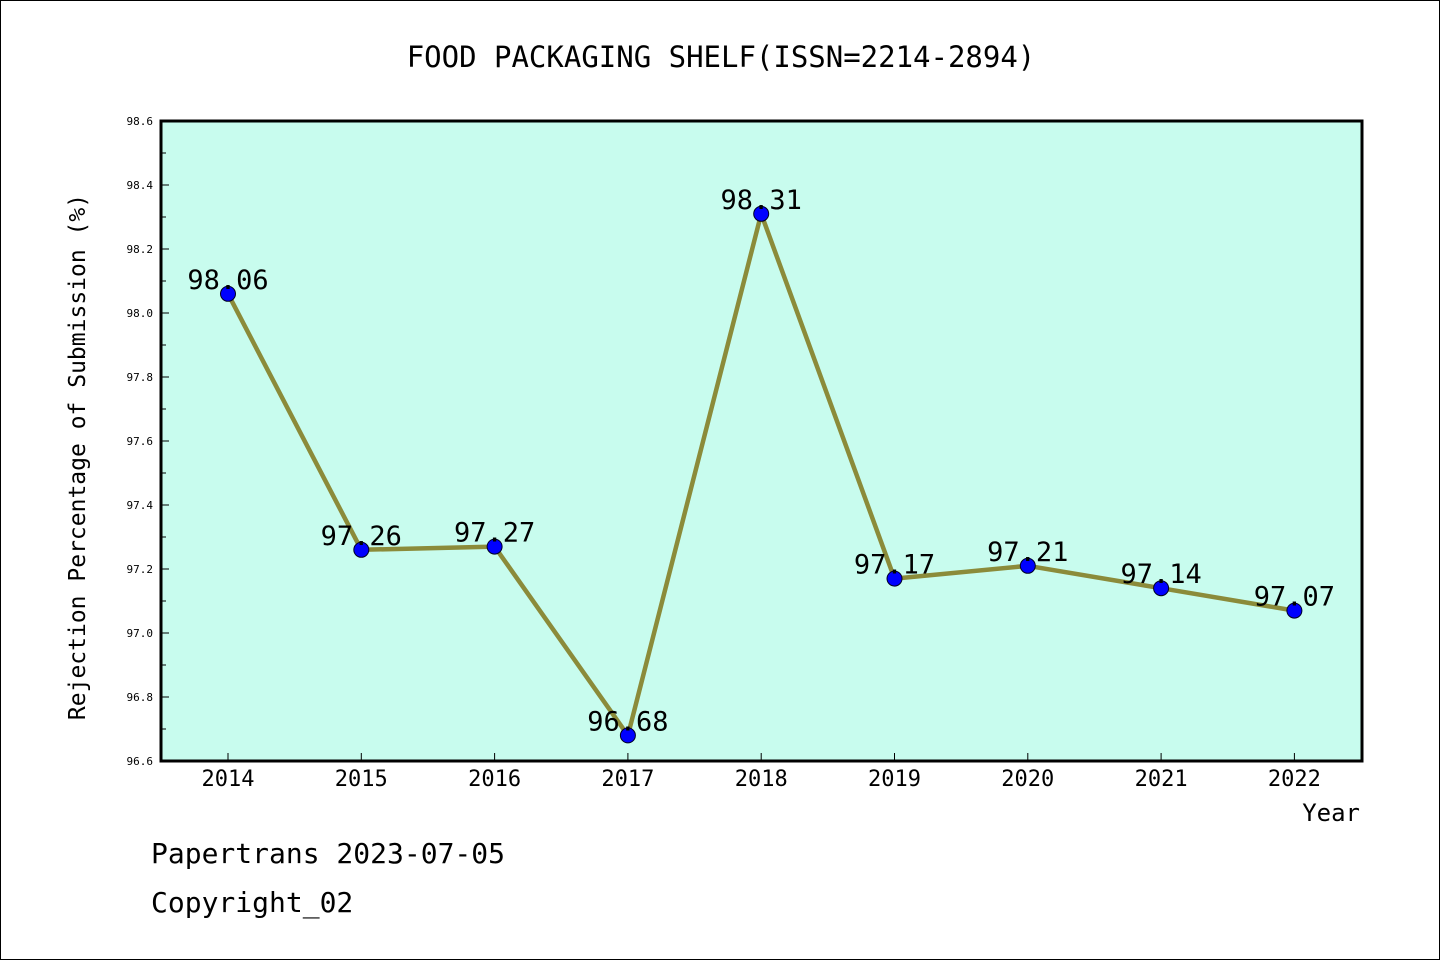 This screenshot has width=1440, height=961. I want to click on y-tick-label: 97.6, so click(140, 441).